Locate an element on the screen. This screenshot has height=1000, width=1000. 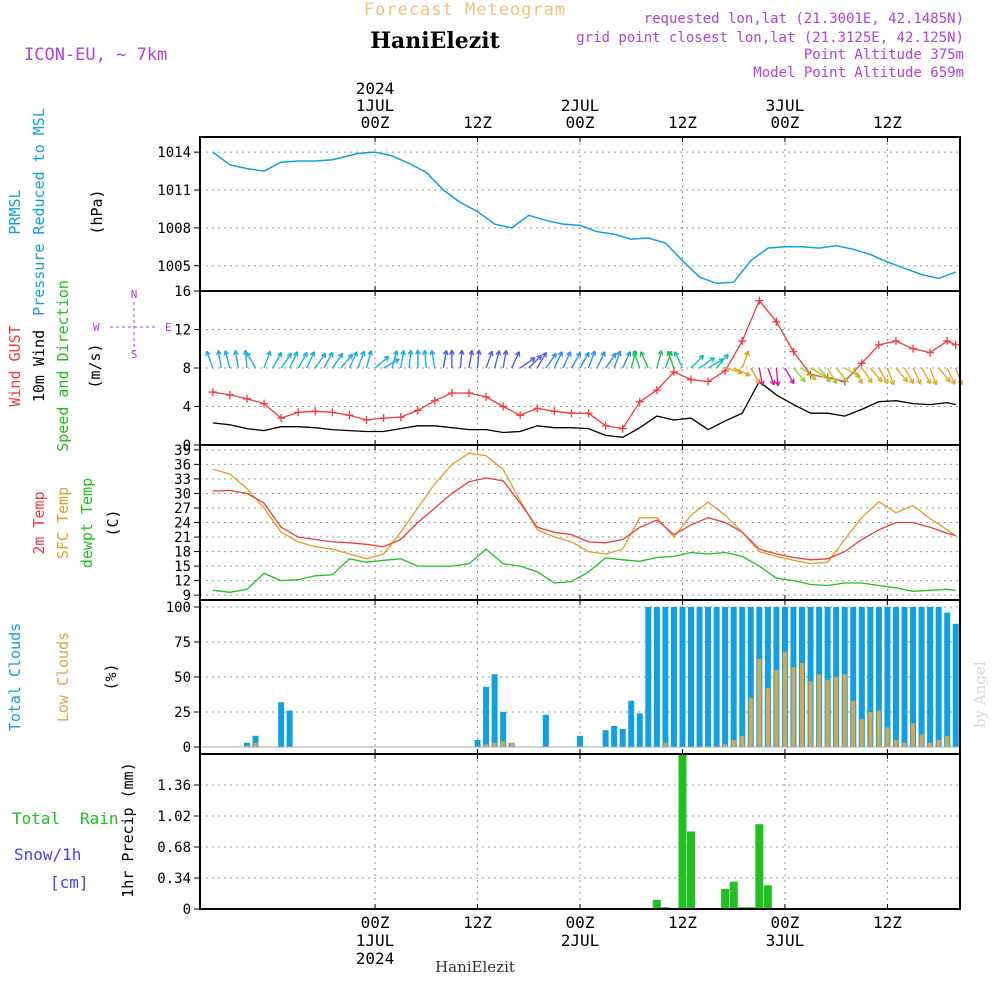
panel-label: dewpt Temp is located at coordinates (87, 523).